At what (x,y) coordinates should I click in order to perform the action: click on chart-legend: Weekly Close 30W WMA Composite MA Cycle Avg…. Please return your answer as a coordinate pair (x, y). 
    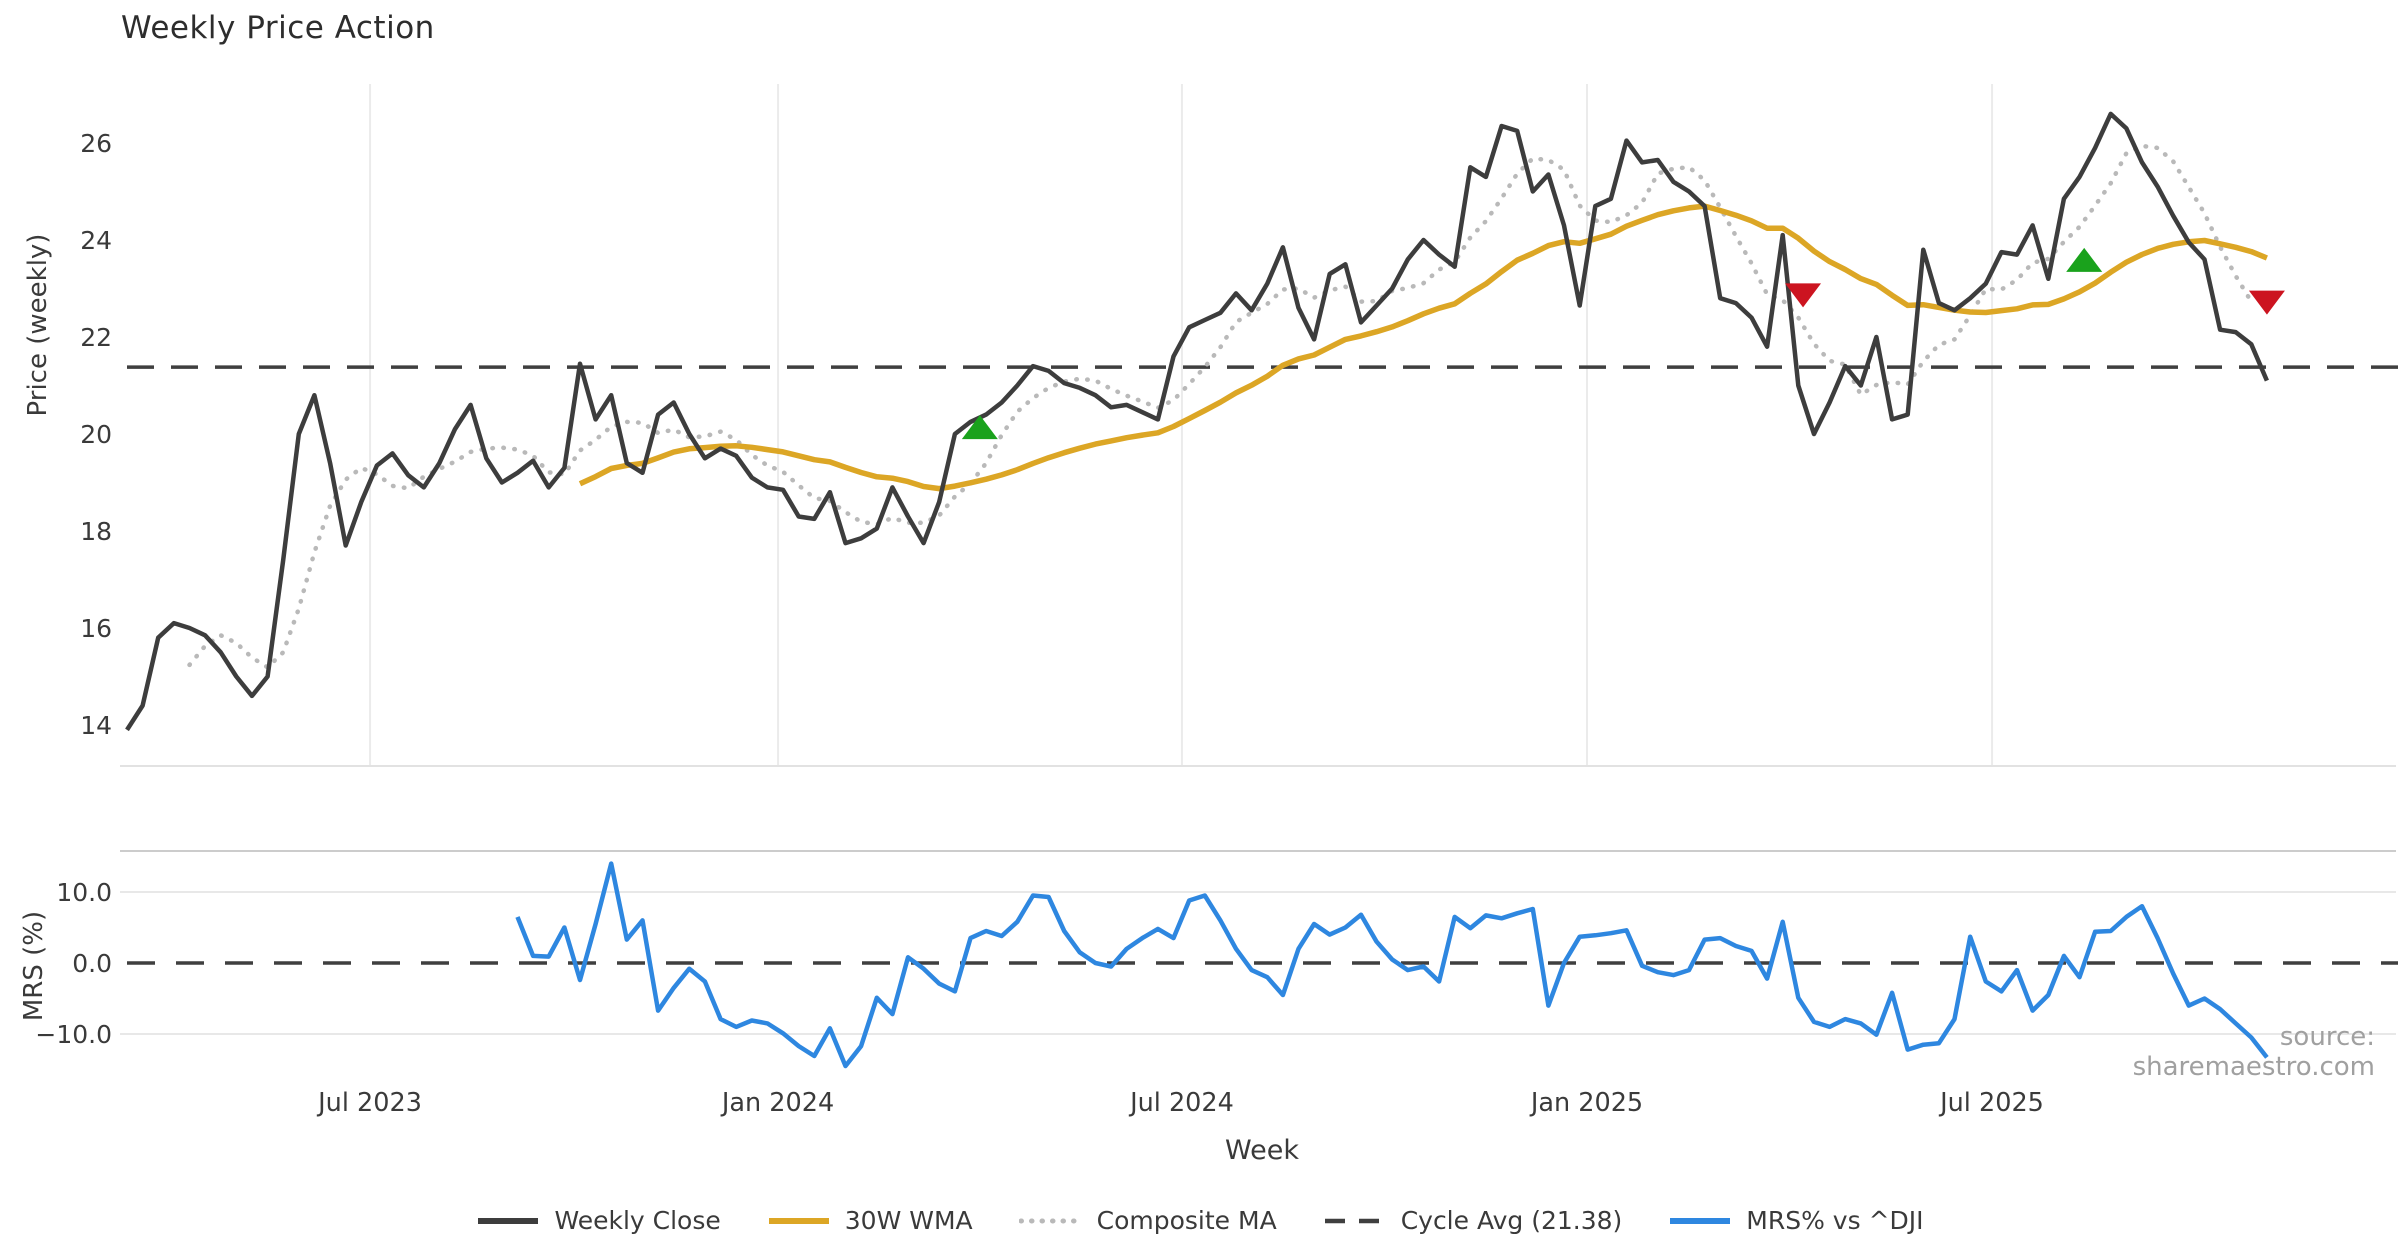
    Looking at the image, I should click on (1200, 1220).